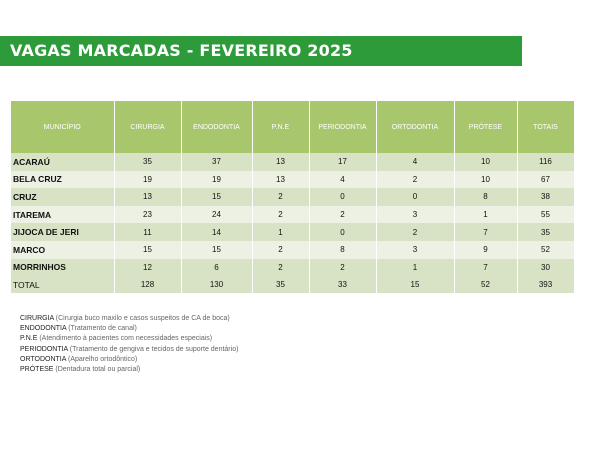 Image resolution: width=600 pixels, height=450 pixels. Describe the element at coordinates (261, 51) in the screenshot. I see `page-title: VAGAS MARCADAS - FEVEREIRO 2025` at that location.